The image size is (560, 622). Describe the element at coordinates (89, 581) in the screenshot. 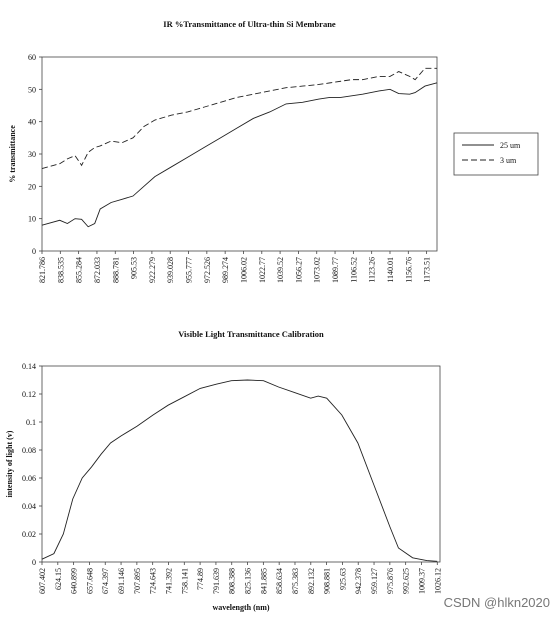

I see `x-tick-label: 657.648` at that location.